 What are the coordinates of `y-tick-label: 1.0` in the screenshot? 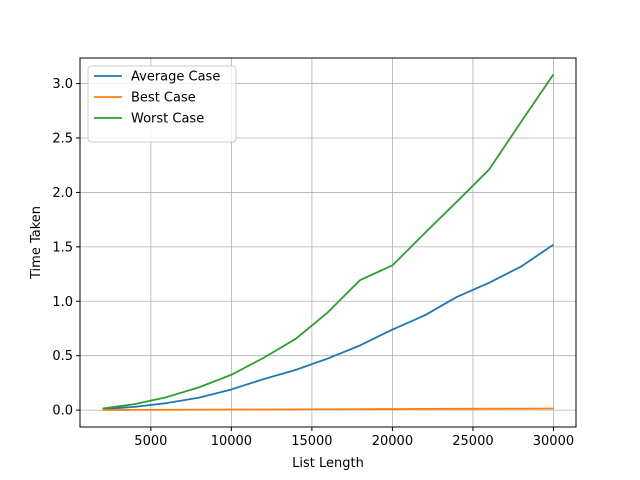 It's located at (62, 302).